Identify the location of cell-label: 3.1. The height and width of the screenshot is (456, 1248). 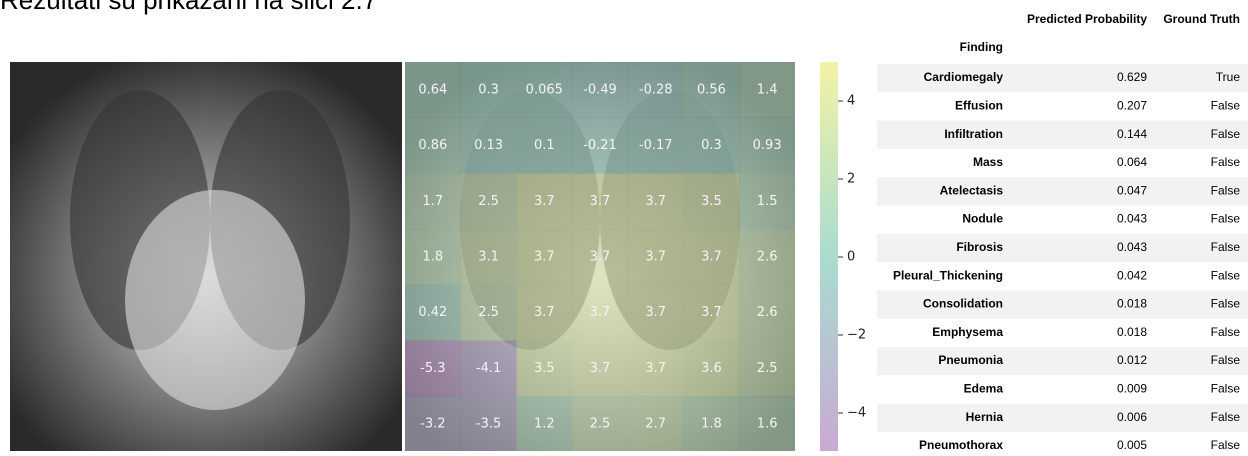
(488, 257).